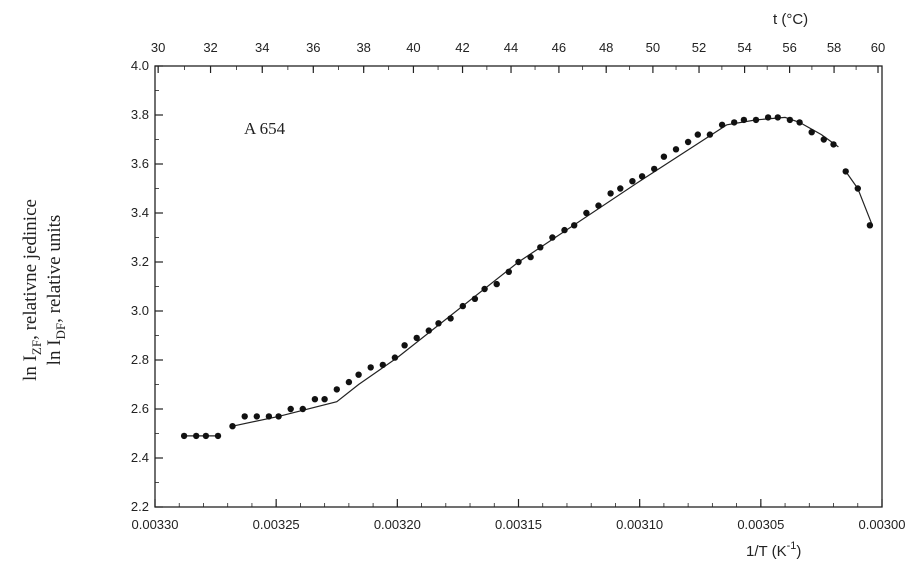 This screenshot has width=909, height=572. What do you see at coordinates (158, 47) in the screenshot?
I see `top-tick-label: 30` at bounding box center [158, 47].